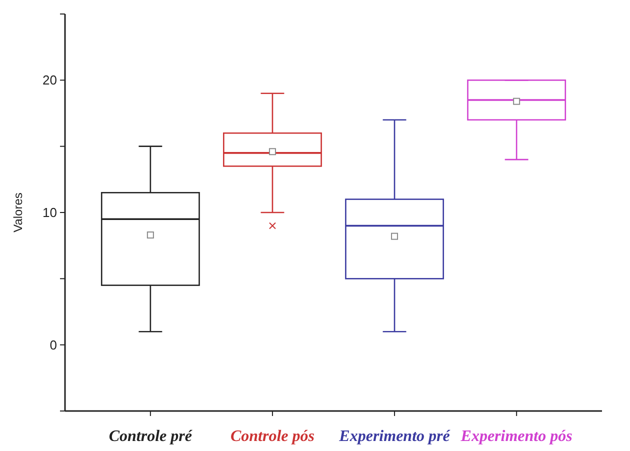  Describe the element at coordinates (516, 436) in the screenshot. I see `x-tick-label: Experimento pós` at that location.